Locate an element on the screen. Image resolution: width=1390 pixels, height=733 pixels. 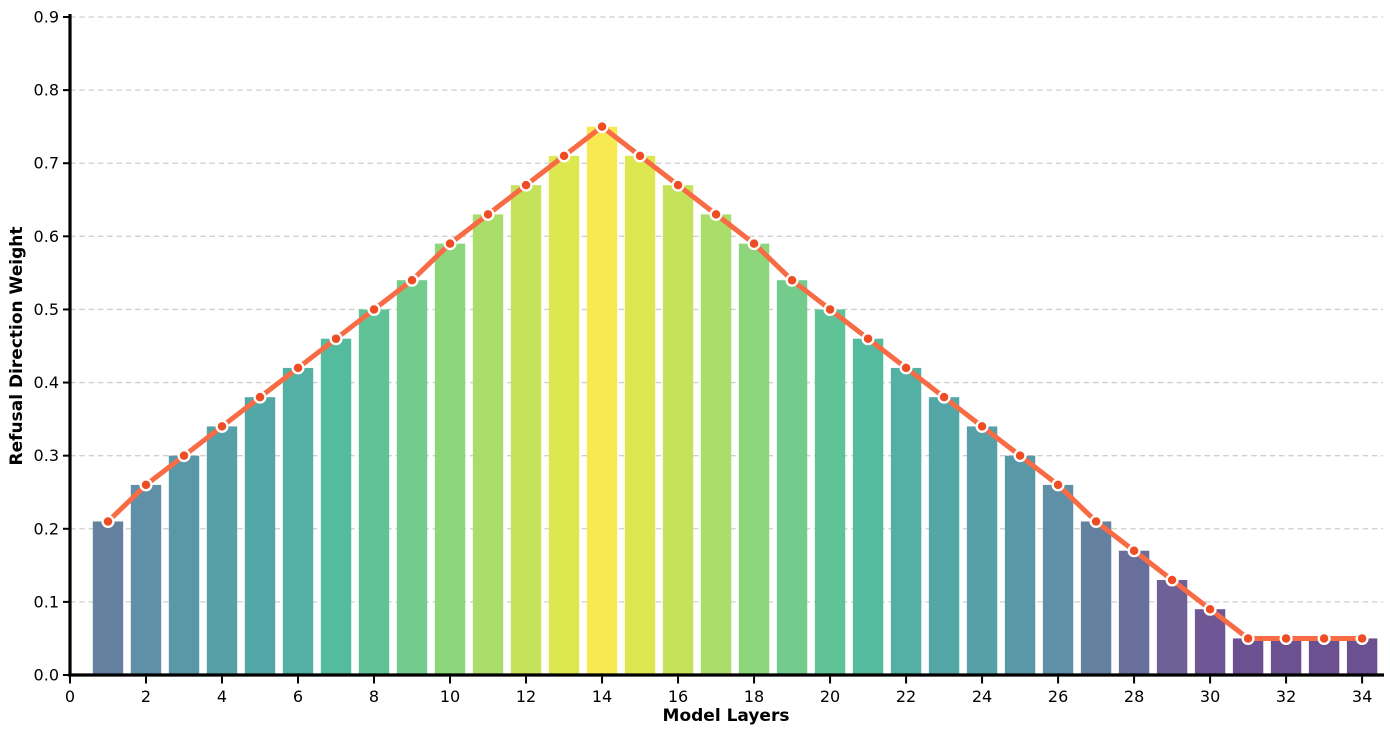
x-tick-label: 4 is located at coordinates (222, 696).